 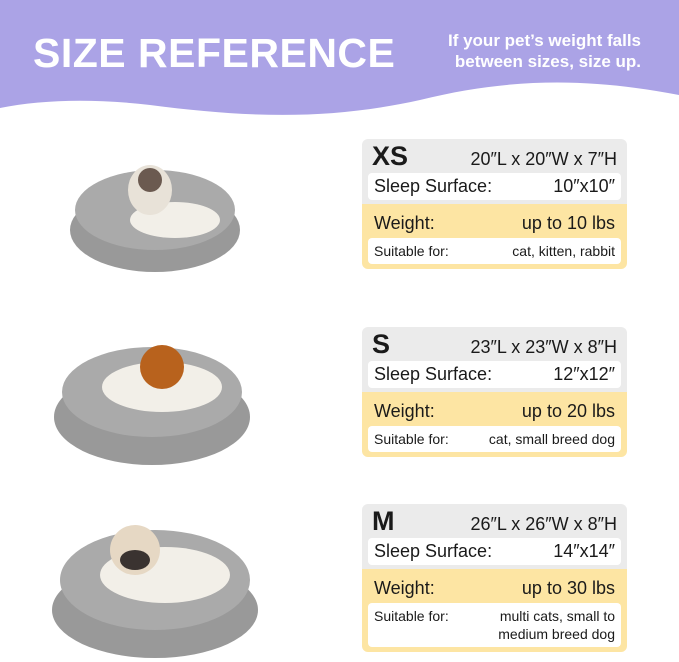 I want to click on weight-value: up to 20 lbs, so click(x=568, y=410).